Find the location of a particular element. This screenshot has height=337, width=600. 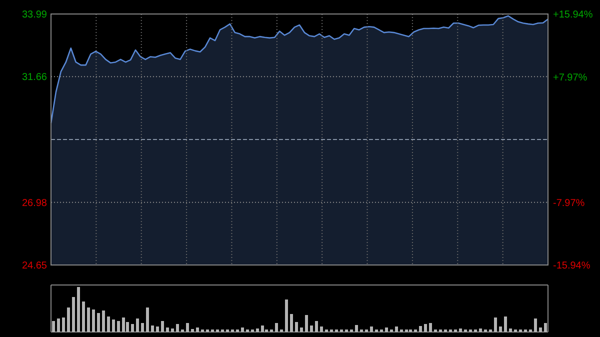

y2-tick-label: +15.94% is located at coordinates (573, 15).